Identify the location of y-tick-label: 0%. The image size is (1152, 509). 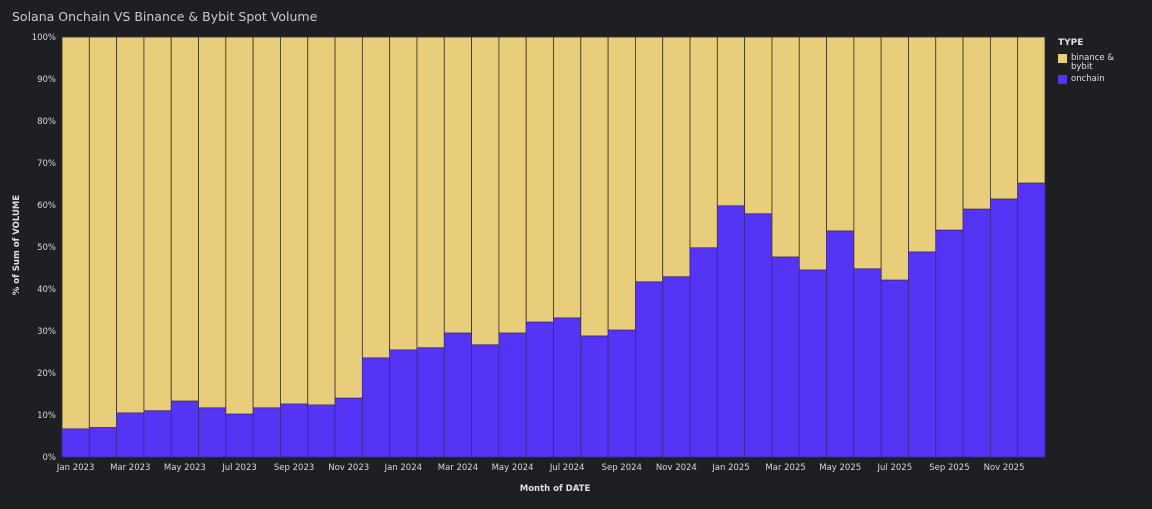
(50, 458).